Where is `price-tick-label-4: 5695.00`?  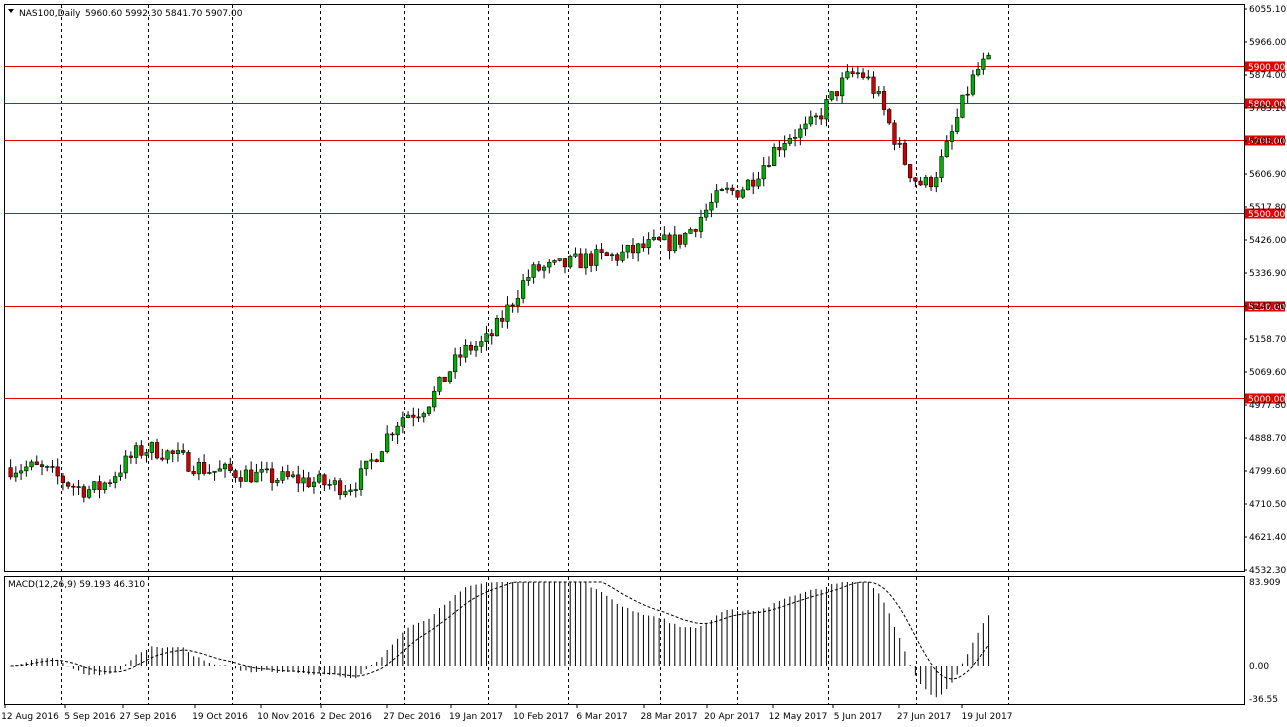
price-tick-label-4: 5695.00 is located at coordinates (1267, 142).